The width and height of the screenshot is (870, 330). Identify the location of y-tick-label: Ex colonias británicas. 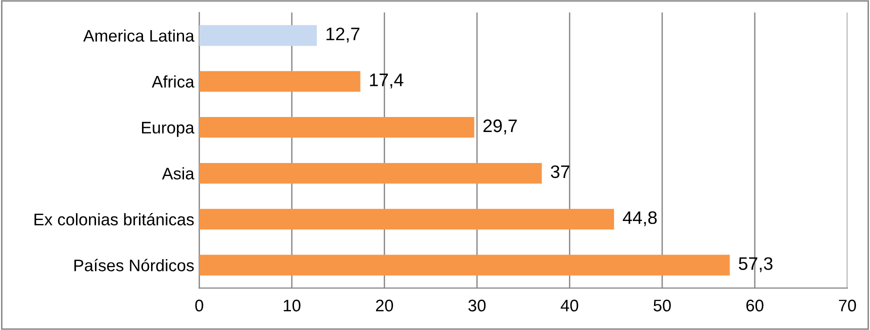
(114, 219).